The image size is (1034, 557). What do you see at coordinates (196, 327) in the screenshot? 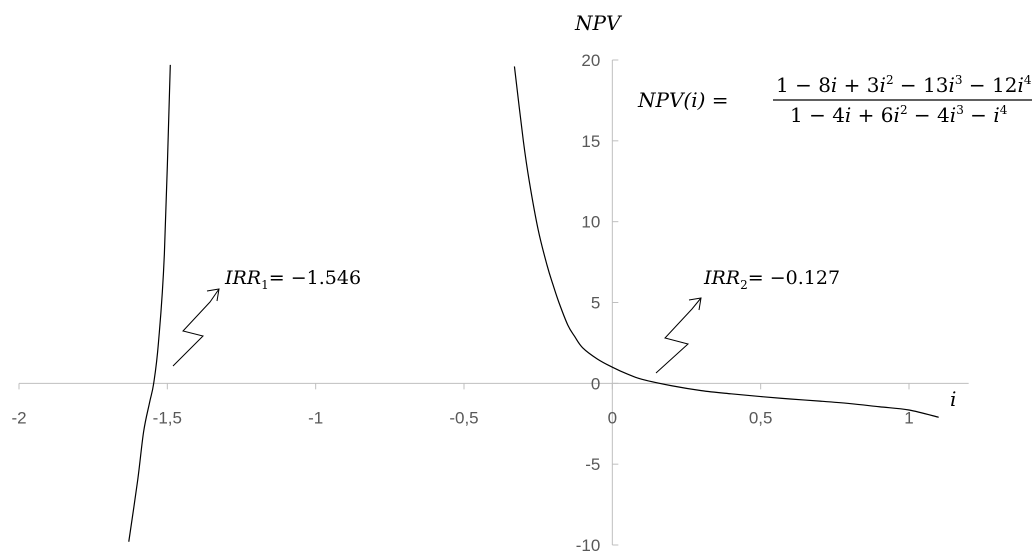
I see `irr1-arrow` at bounding box center [196, 327].